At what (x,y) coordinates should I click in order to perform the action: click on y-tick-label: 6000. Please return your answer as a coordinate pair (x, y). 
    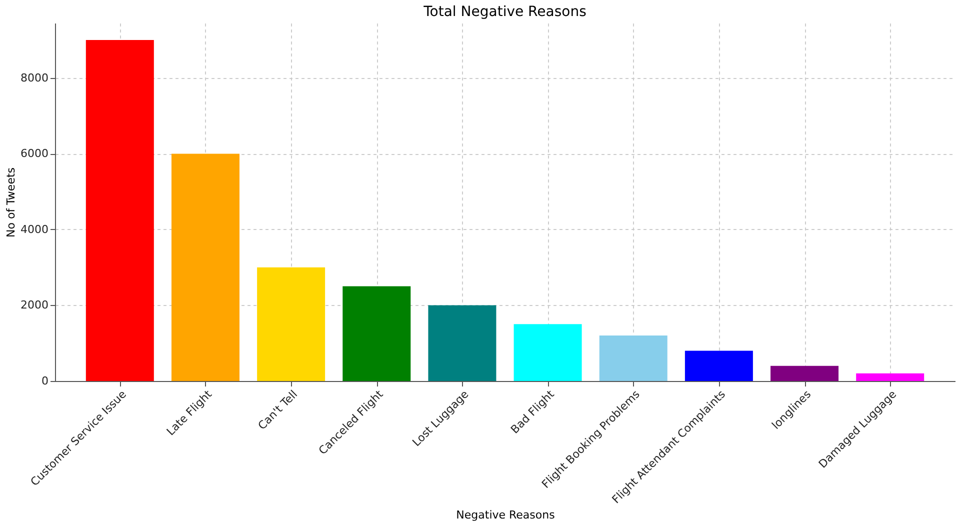
    Looking at the image, I should click on (34, 153).